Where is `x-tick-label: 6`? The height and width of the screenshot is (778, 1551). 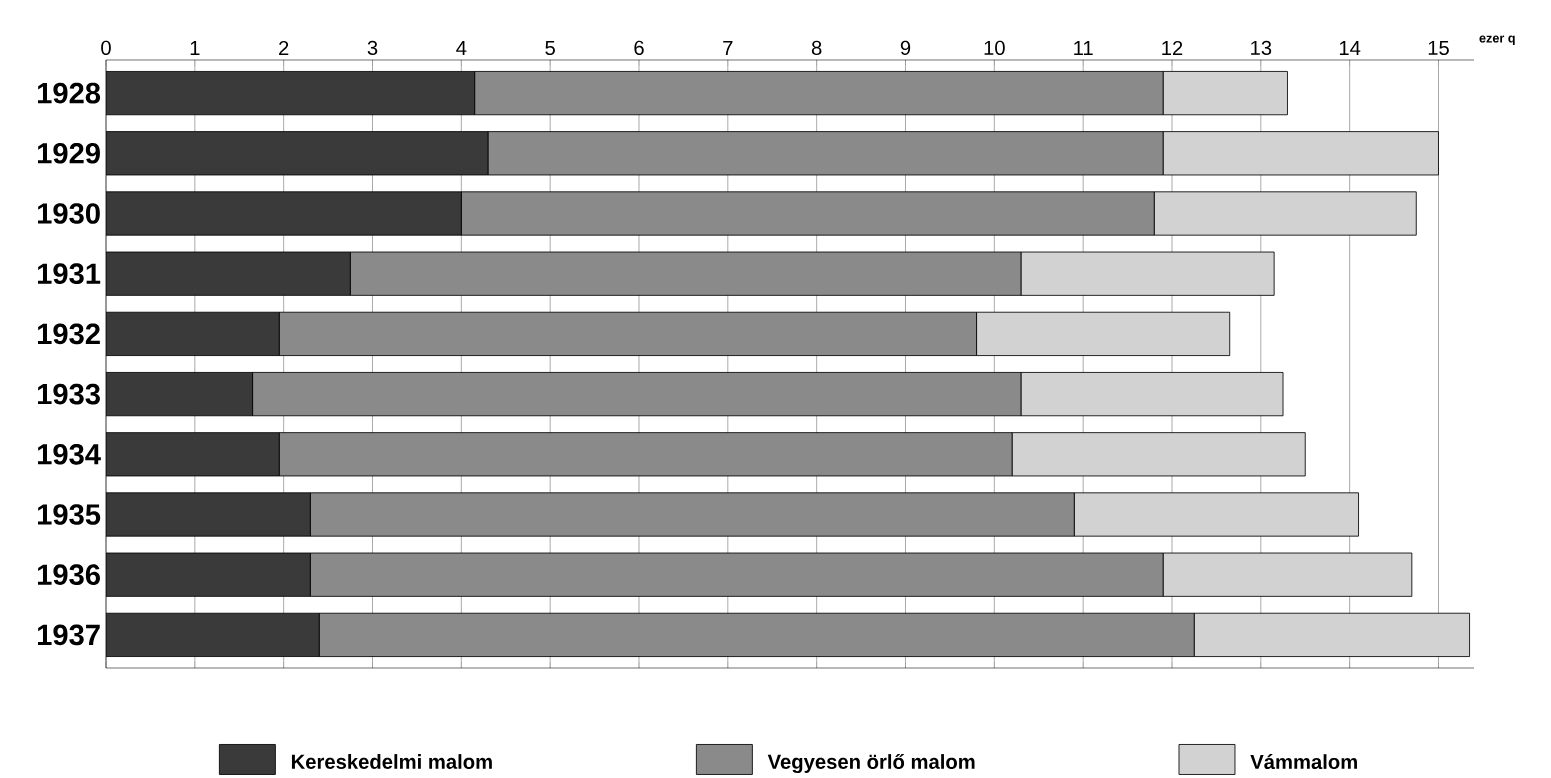
x-tick-label: 6 is located at coordinates (639, 48).